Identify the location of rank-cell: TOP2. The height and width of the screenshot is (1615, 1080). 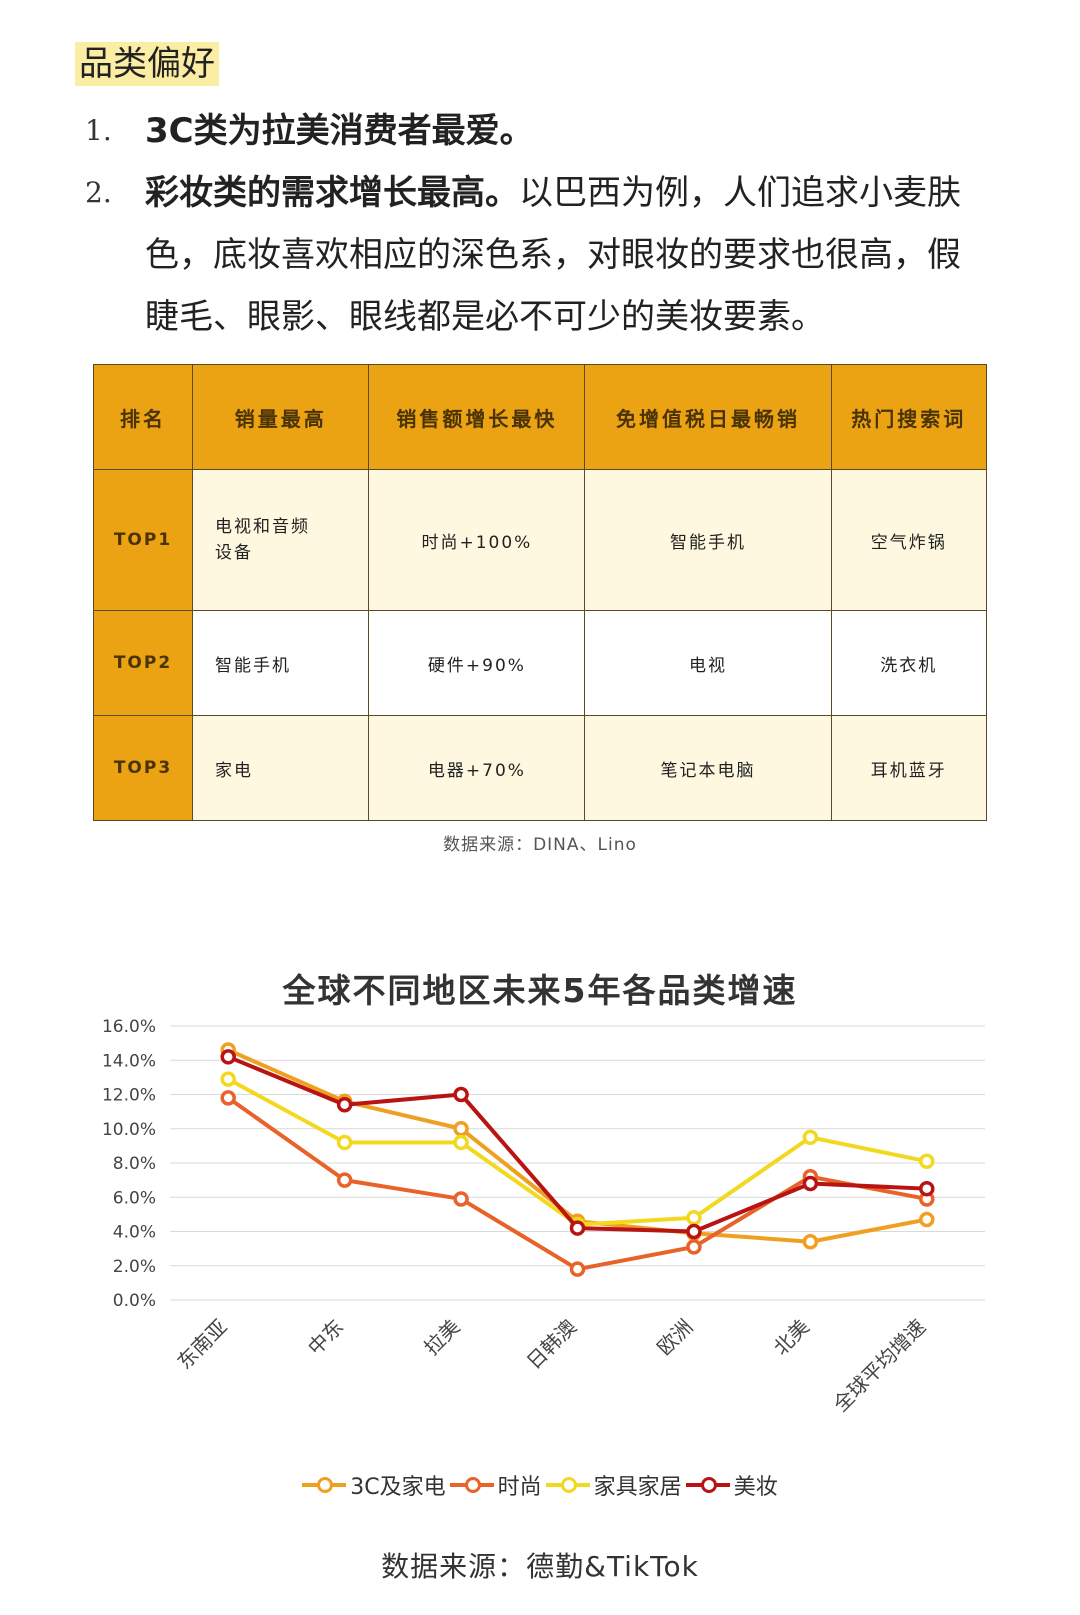
(143, 663).